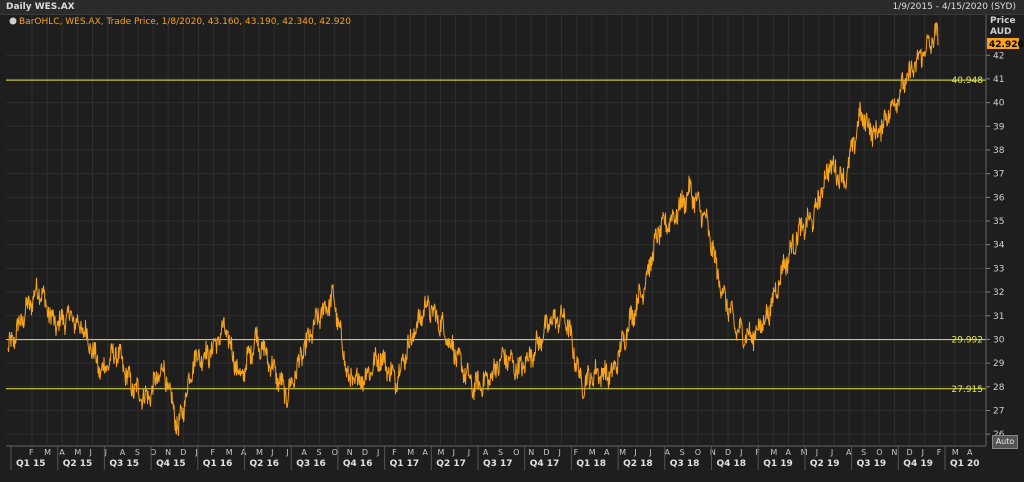 Image resolution: width=1024 pixels, height=482 pixels. I want to click on x-quarter-label: Q4 18, so click(732, 464).